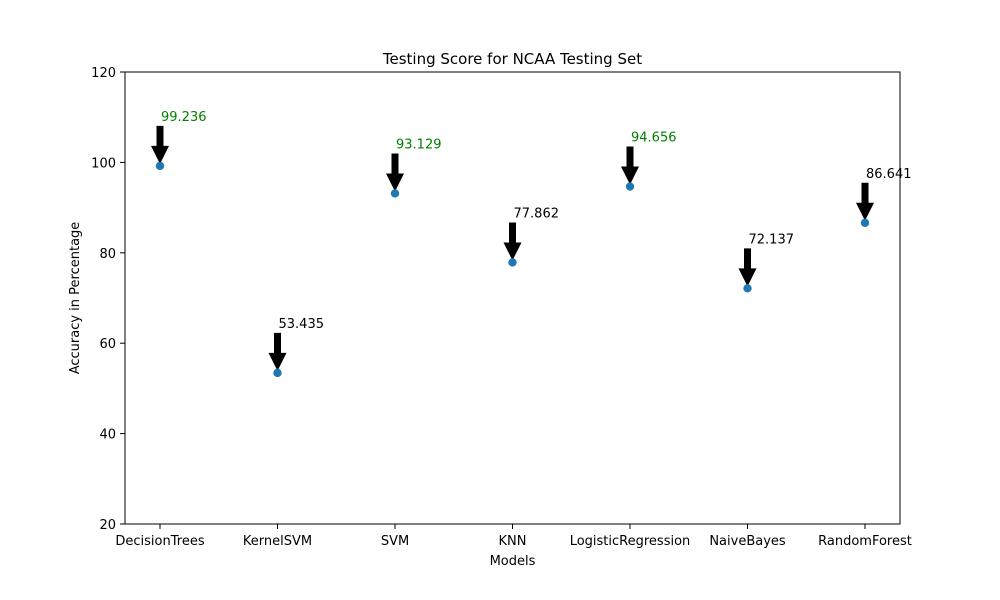 The height and width of the screenshot is (600, 1000). What do you see at coordinates (103, 73) in the screenshot?
I see `y-tick-label: 120` at bounding box center [103, 73].